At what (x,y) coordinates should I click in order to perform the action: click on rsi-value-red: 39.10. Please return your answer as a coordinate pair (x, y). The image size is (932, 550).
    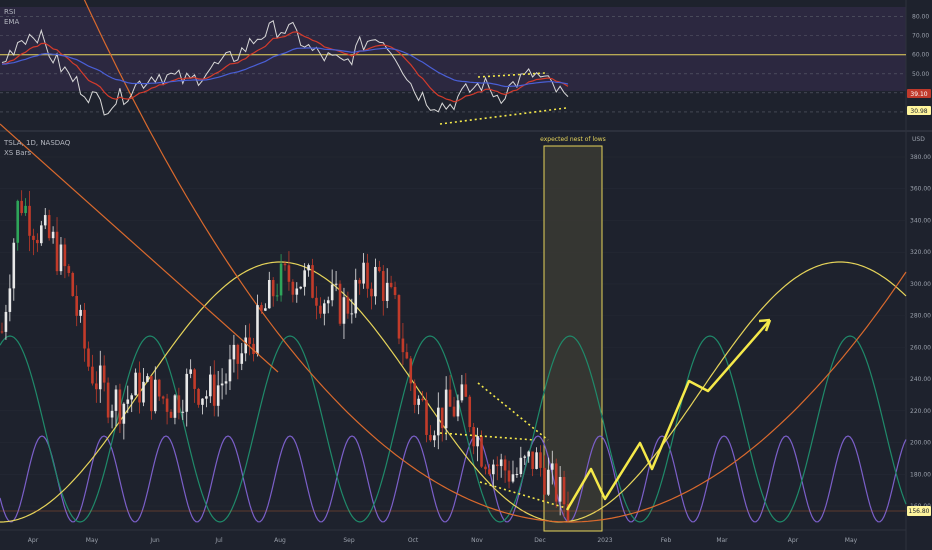
    Looking at the image, I should click on (918, 94).